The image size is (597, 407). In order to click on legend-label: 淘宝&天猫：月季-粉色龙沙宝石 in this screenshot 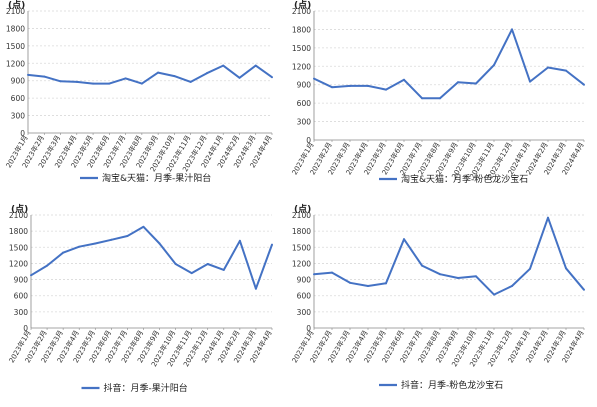, I will do `click(464, 179)`.